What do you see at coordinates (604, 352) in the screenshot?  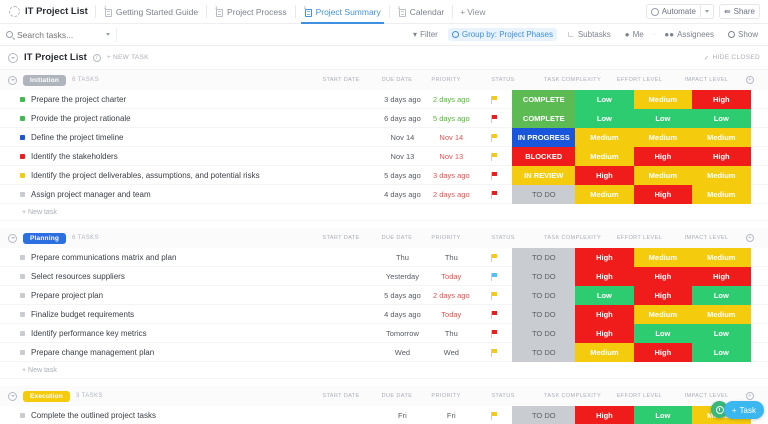 I see `task-complexity-cell: Medium` at bounding box center [604, 352].